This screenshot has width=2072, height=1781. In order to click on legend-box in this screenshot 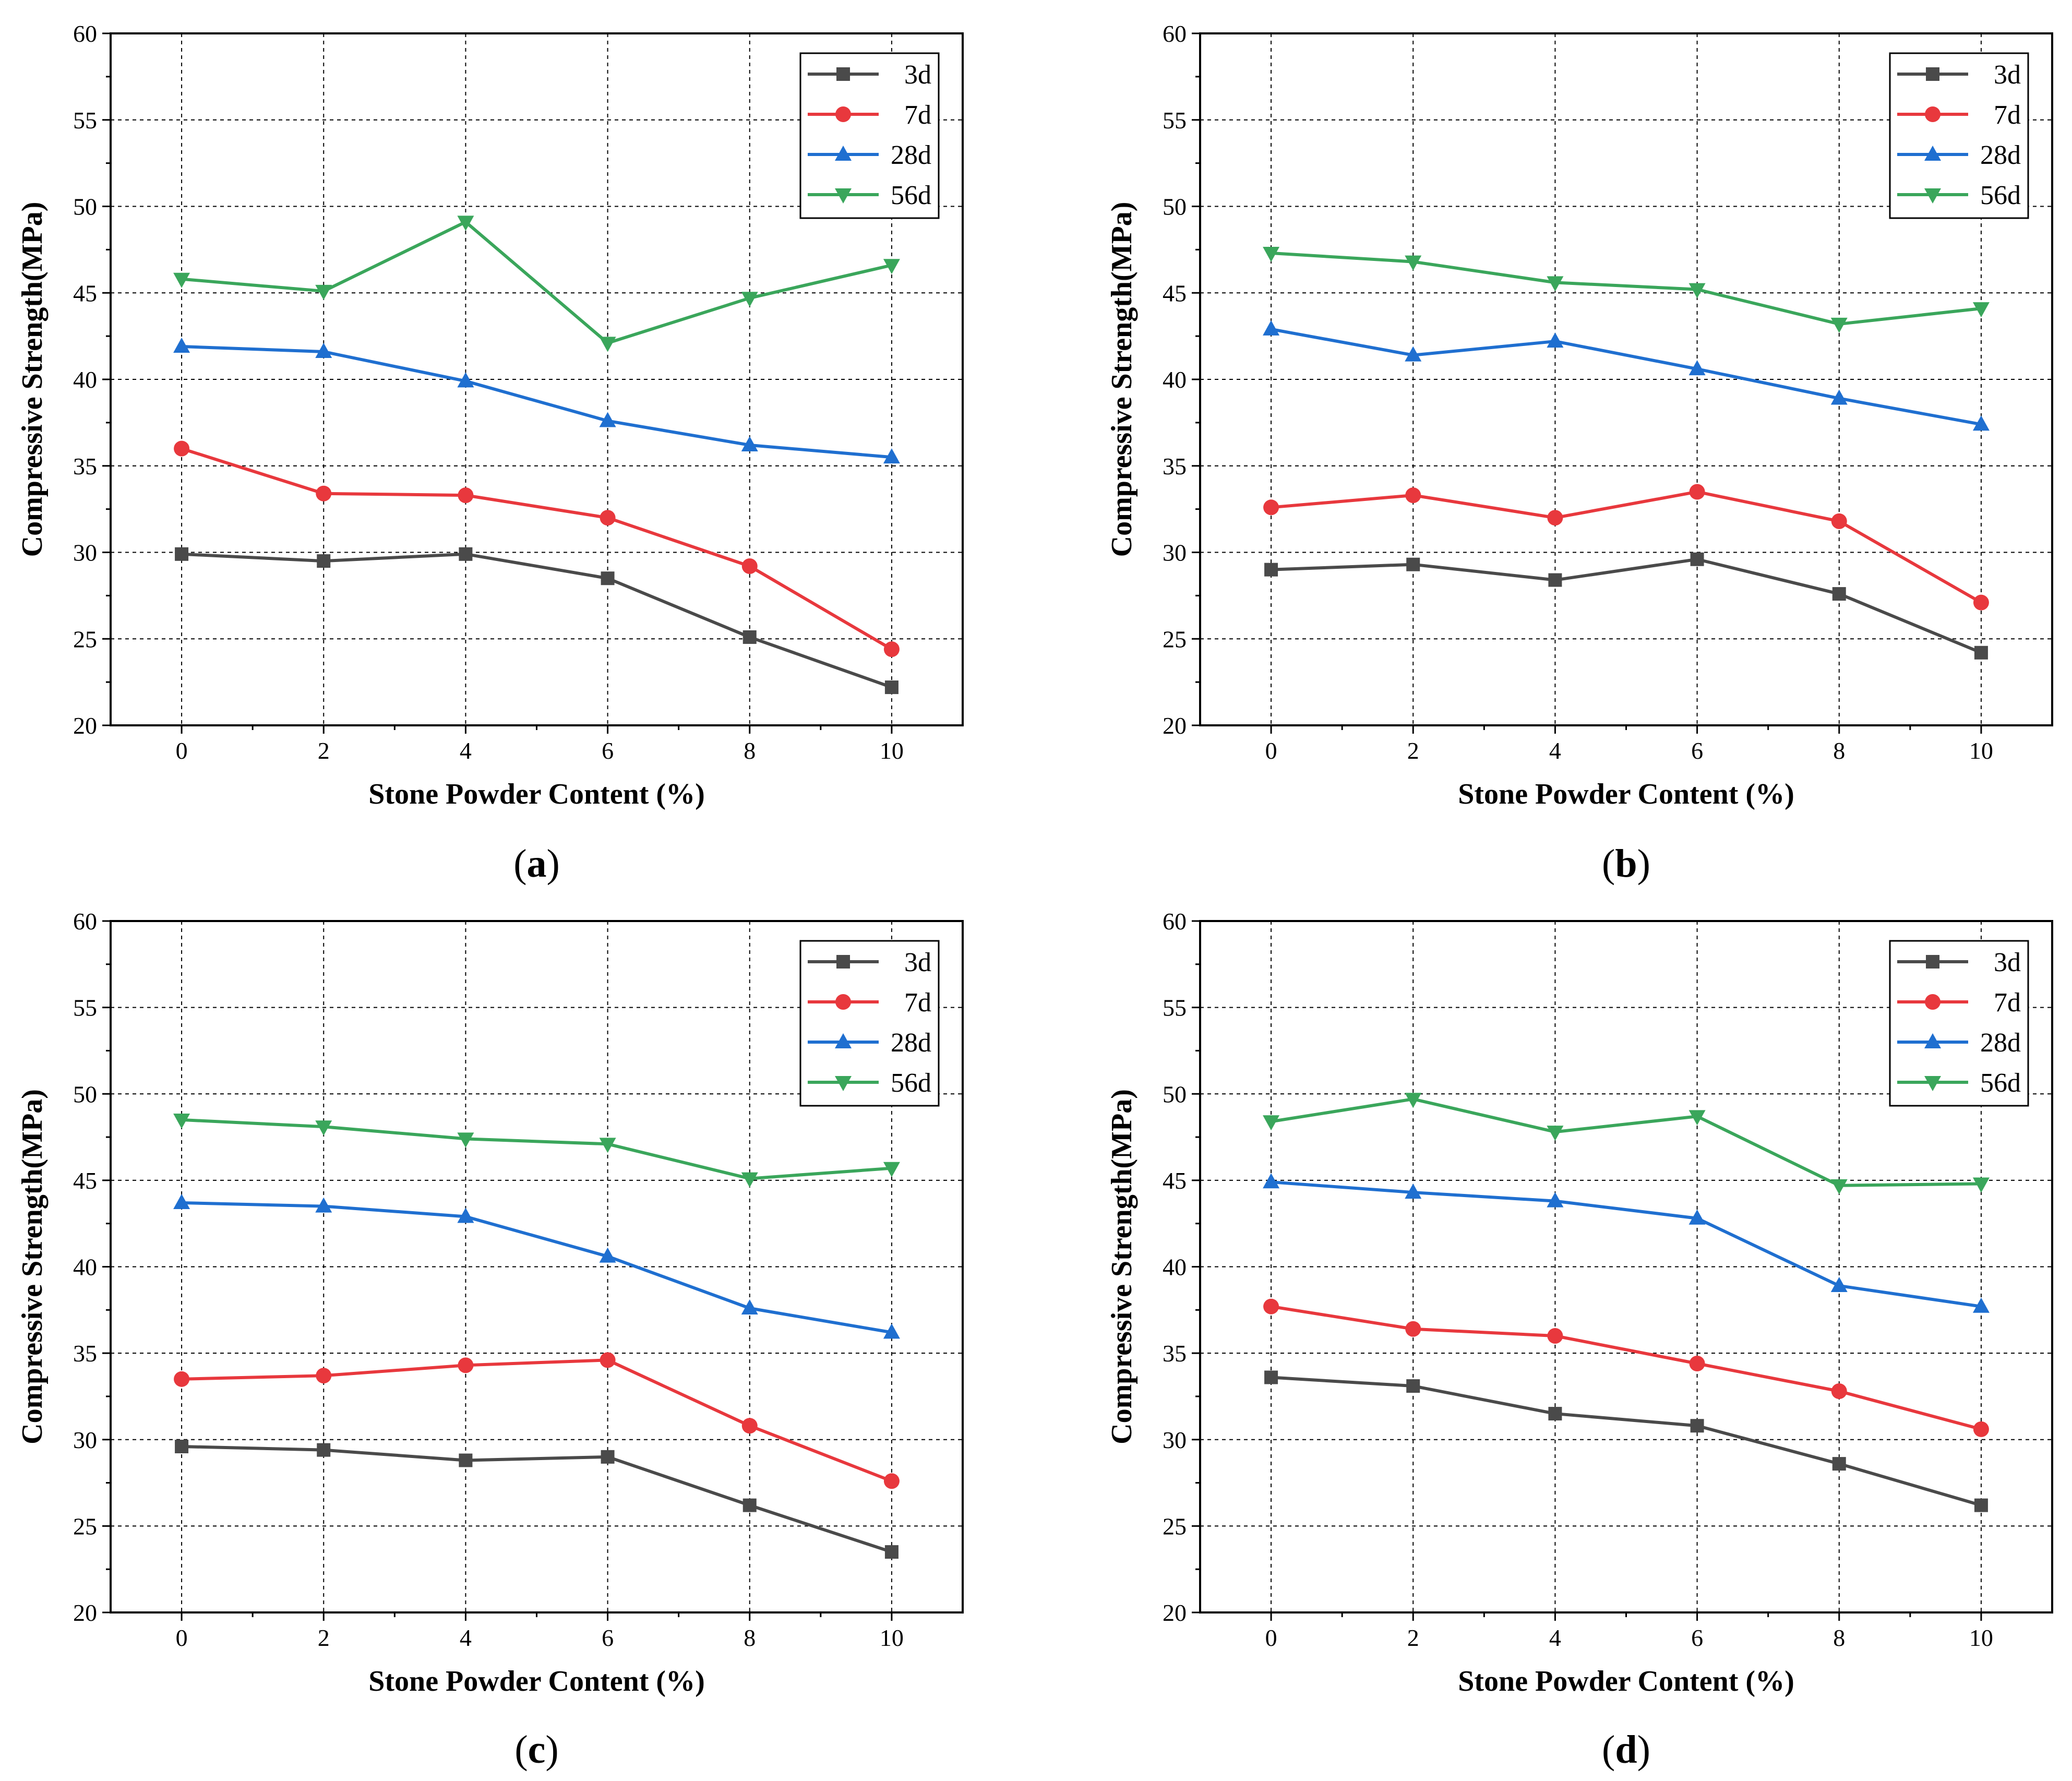, I will do `click(1959, 1023)`.